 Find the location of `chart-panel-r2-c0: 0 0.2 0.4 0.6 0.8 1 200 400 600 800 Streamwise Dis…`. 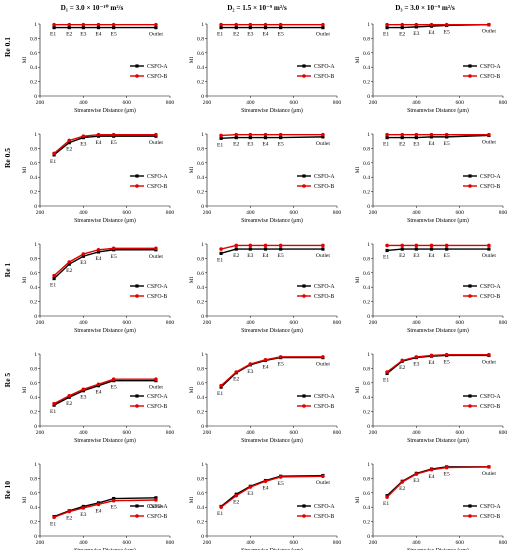

chart-panel-r2-c0: 0 0.2 0.4 0.6 0.8 1 200 400 600 800 Streamwise Dis… is located at coordinates (98, 288).